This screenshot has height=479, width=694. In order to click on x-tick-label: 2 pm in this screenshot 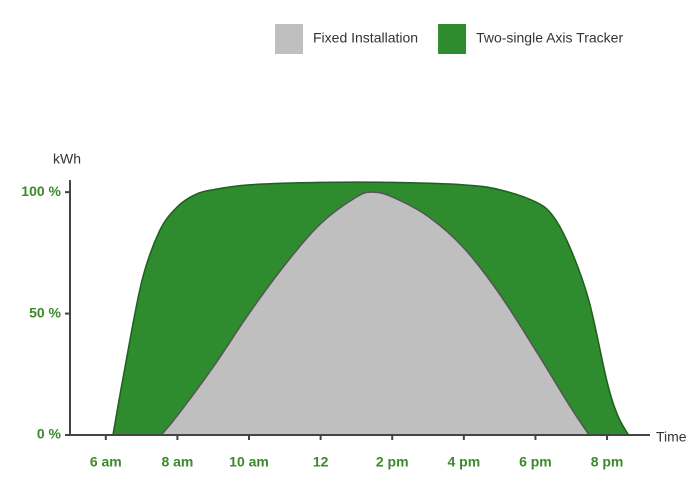, I will do `click(392, 462)`.